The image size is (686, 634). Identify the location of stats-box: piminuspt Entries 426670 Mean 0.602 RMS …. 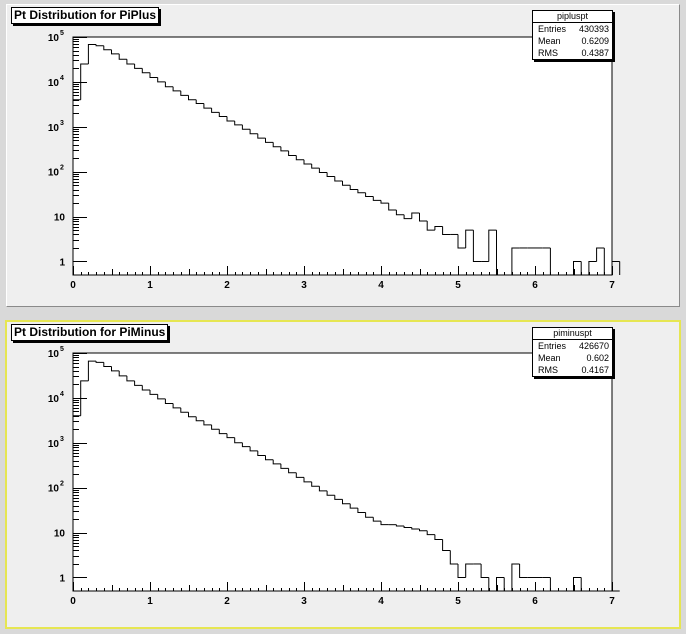
(572, 352).